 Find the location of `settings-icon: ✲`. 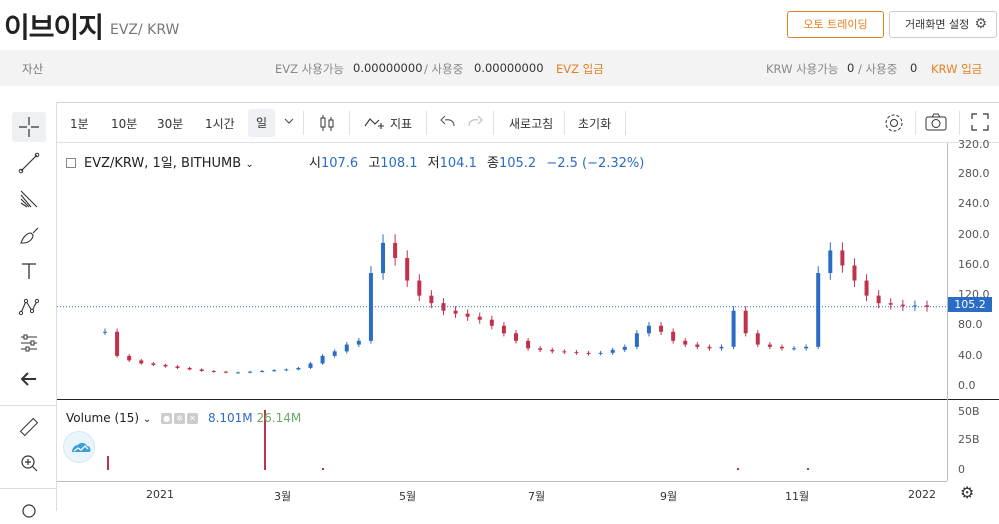

settings-icon: ✲ is located at coordinates (180, 418).